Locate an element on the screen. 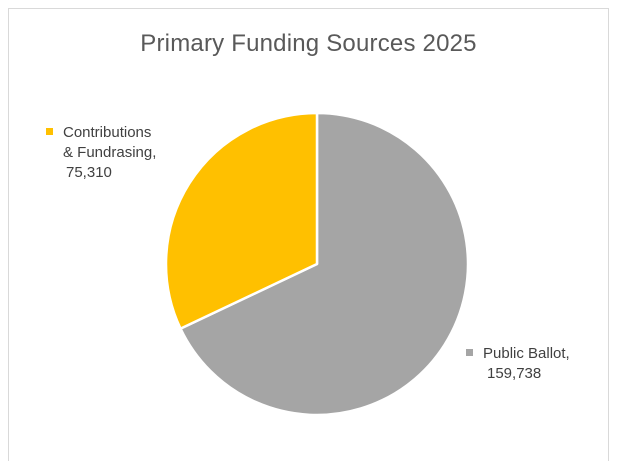 This screenshot has width=617, height=461. pie-slice-contributions is located at coordinates (241, 220).